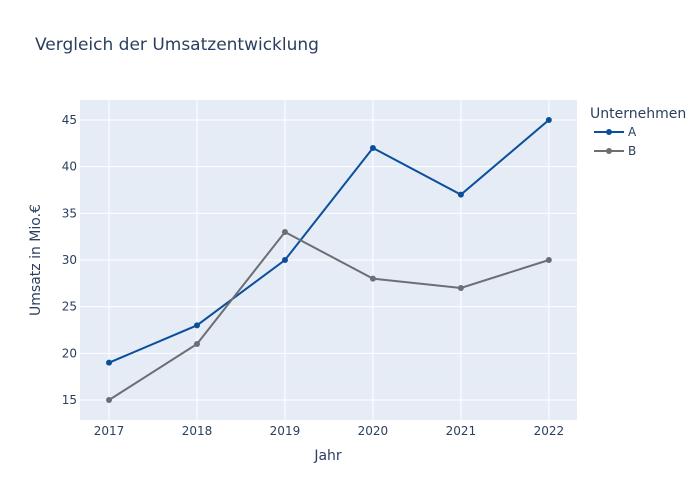 This screenshot has height=504, width=700. What do you see at coordinates (69, 353) in the screenshot?
I see `y-tick-label: 20` at bounding box center [69, 353].